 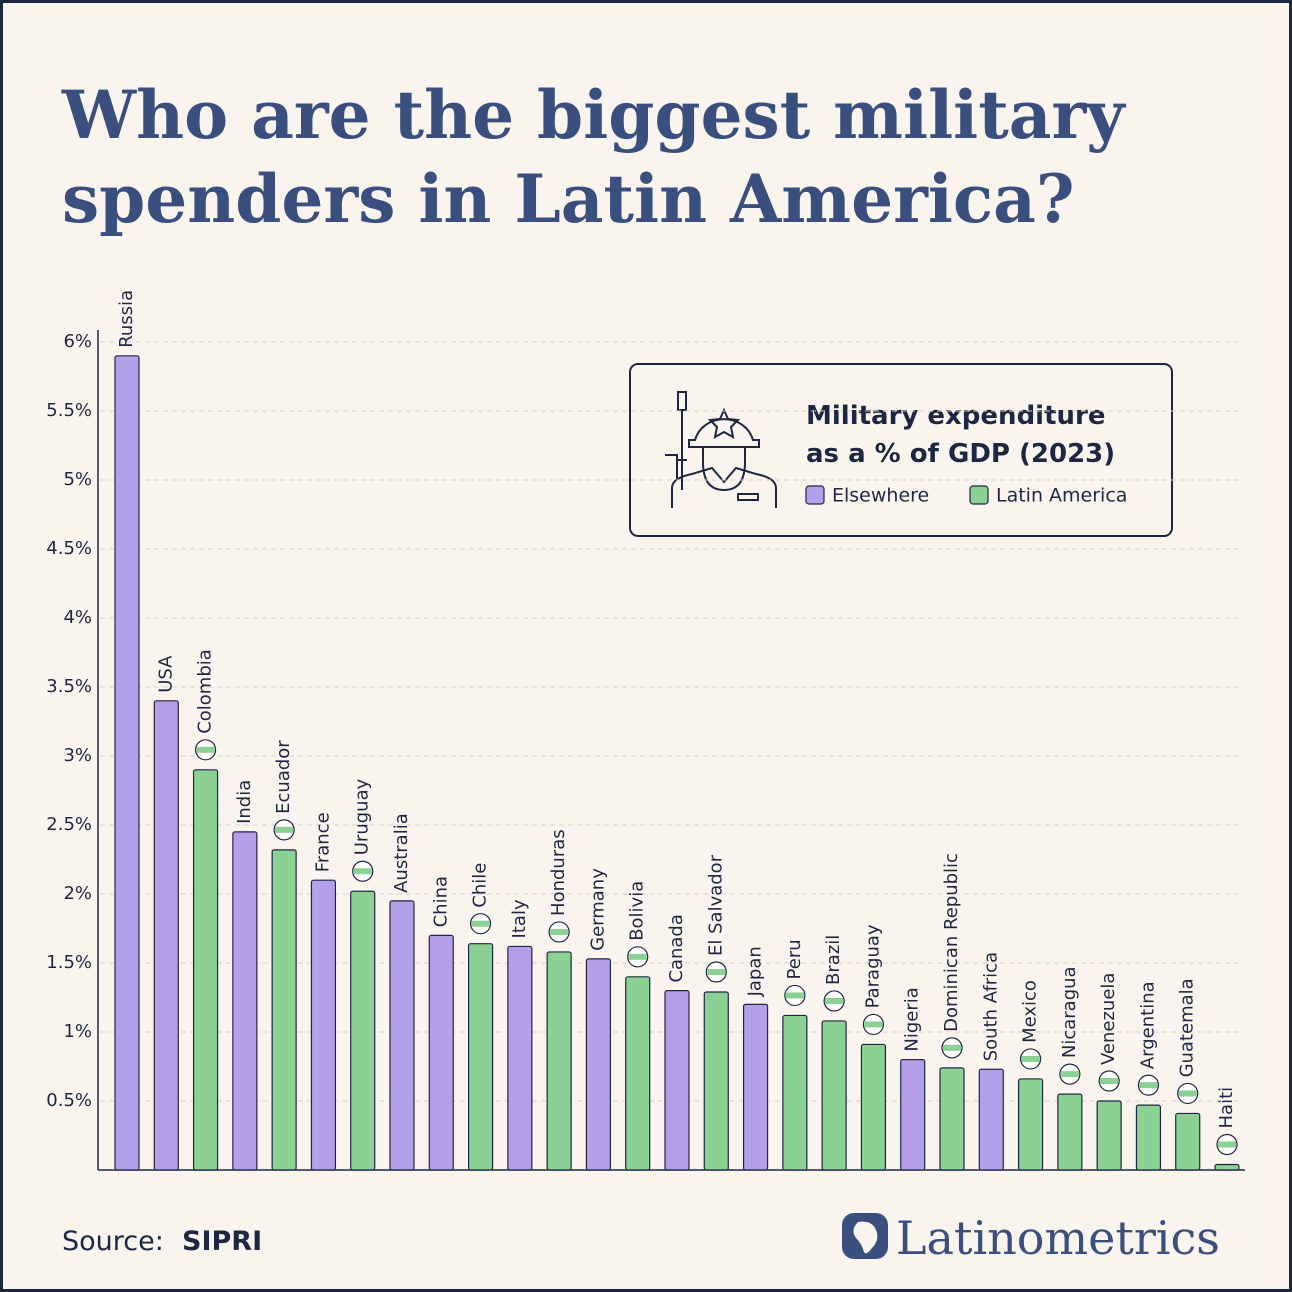 What do you see at coordinates (77, 341) in the screenshot?
I see `y-tick-label: 6%` at bounding box center [77, 341].